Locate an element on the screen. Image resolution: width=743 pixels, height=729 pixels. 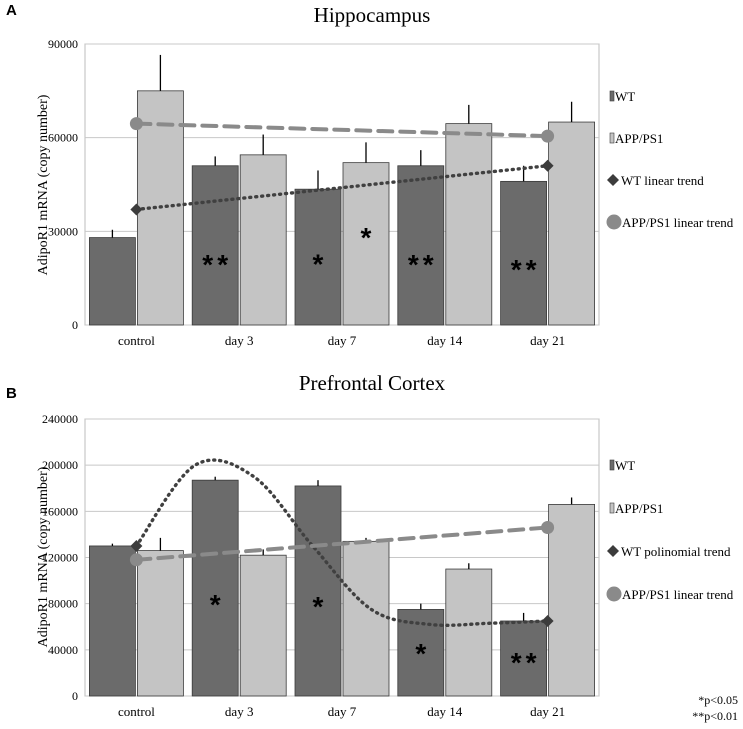
pb-ytick-0: 0 is located at coordinates (75, 696).